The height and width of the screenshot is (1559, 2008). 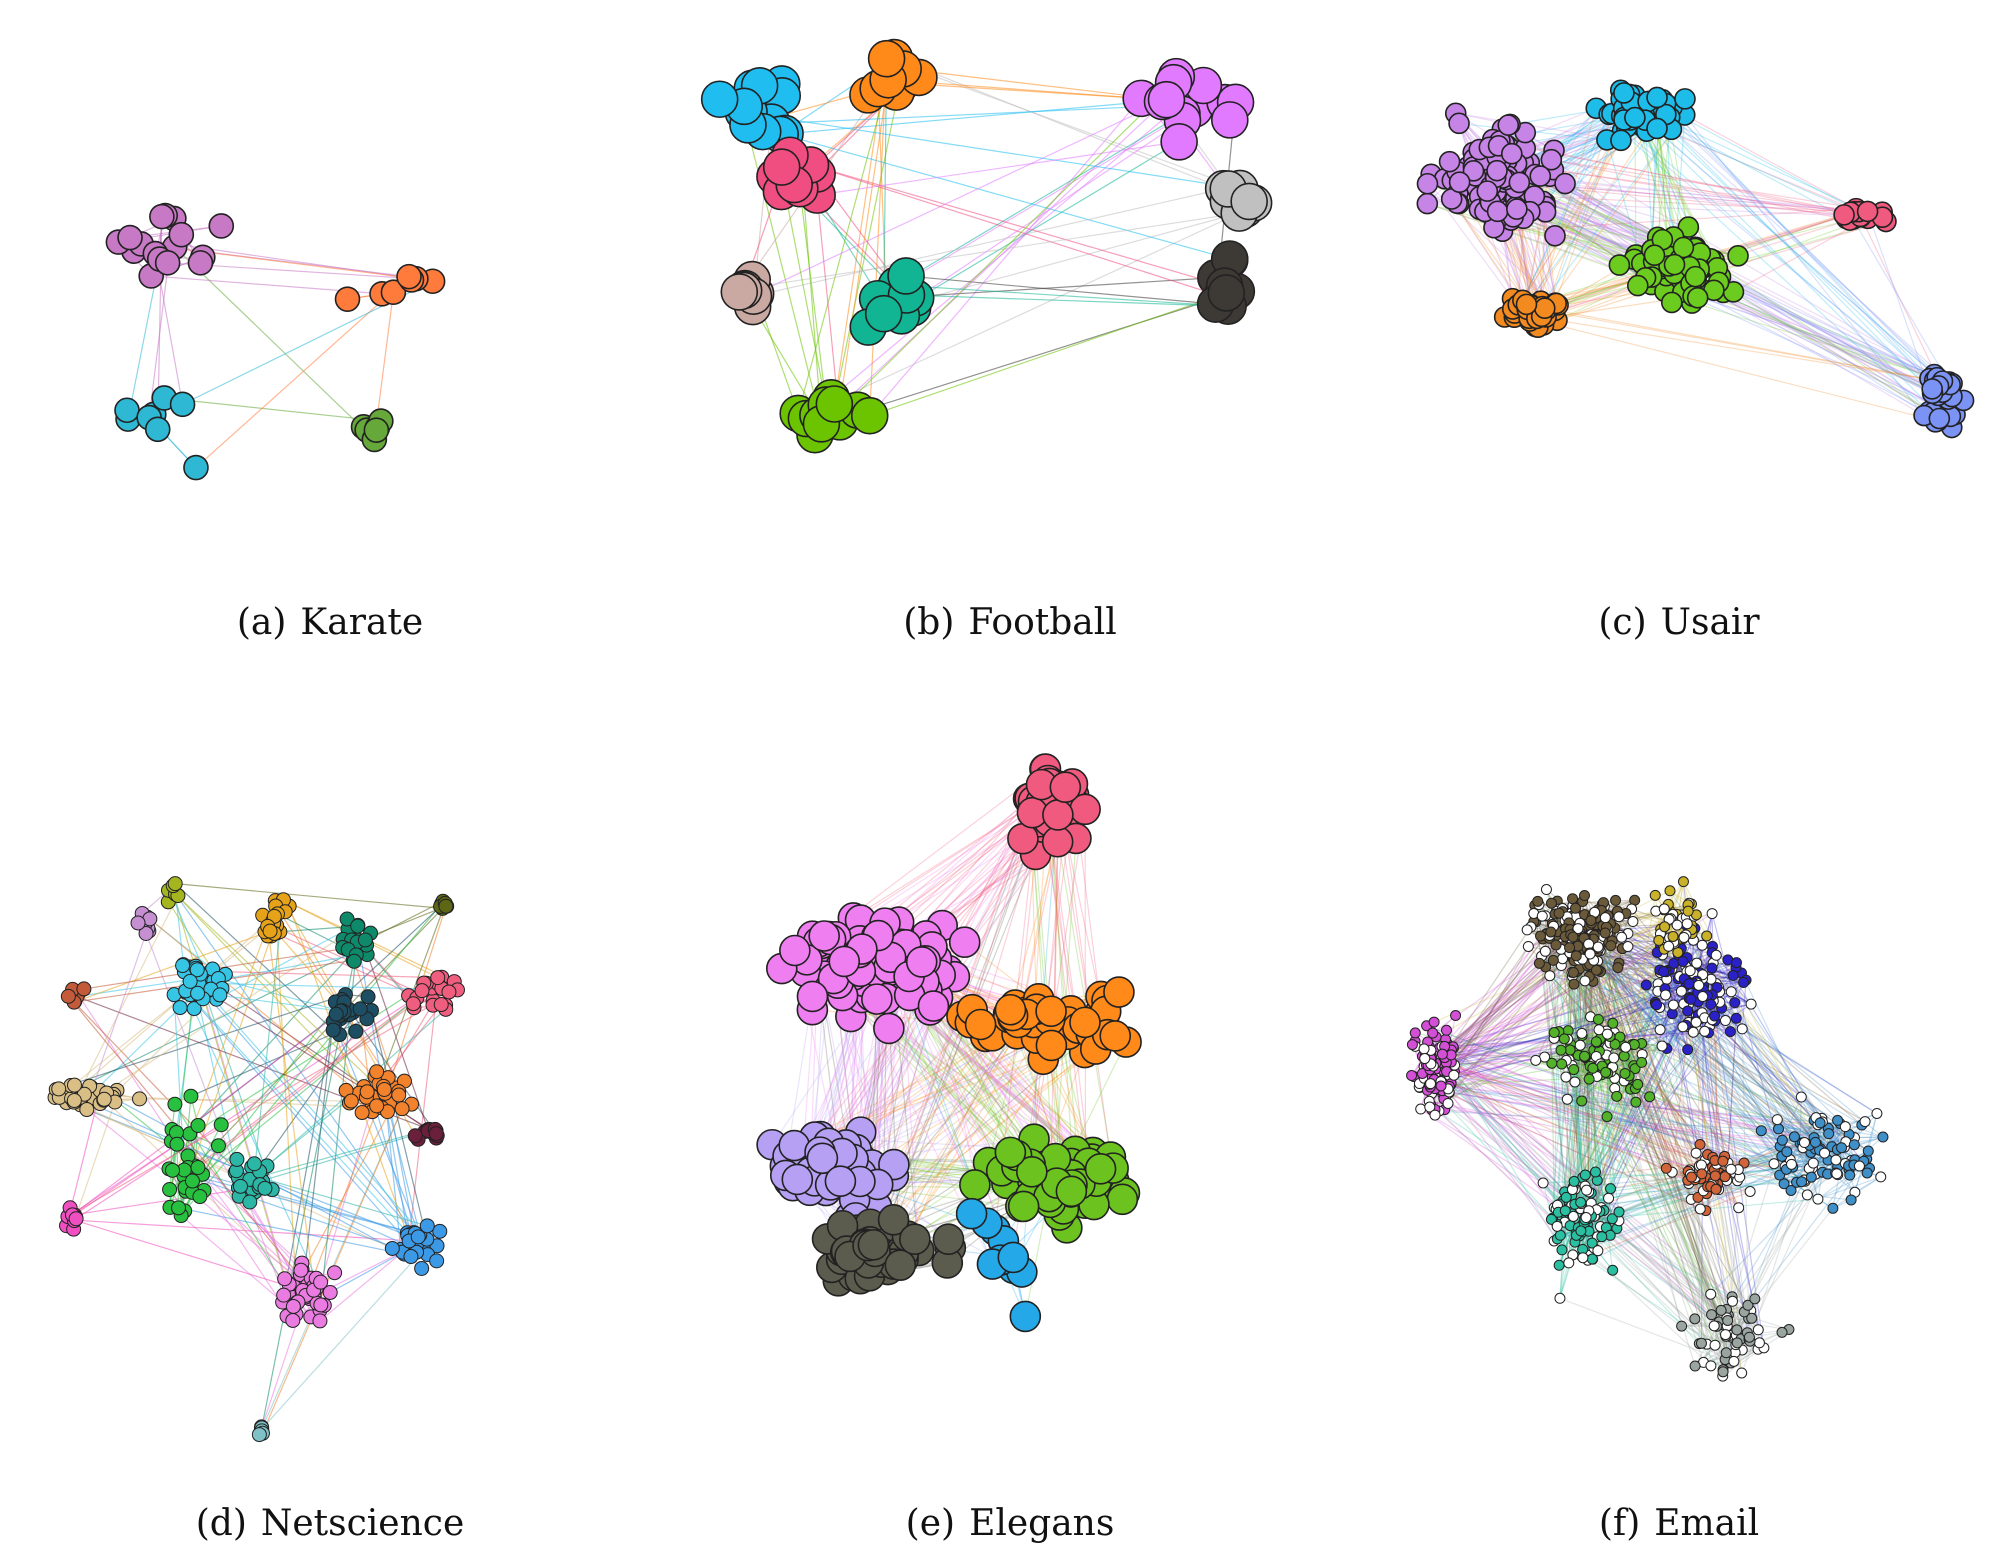 I want to click on caption-netscience: (d) Netscience, so click(x=330, y=1523).